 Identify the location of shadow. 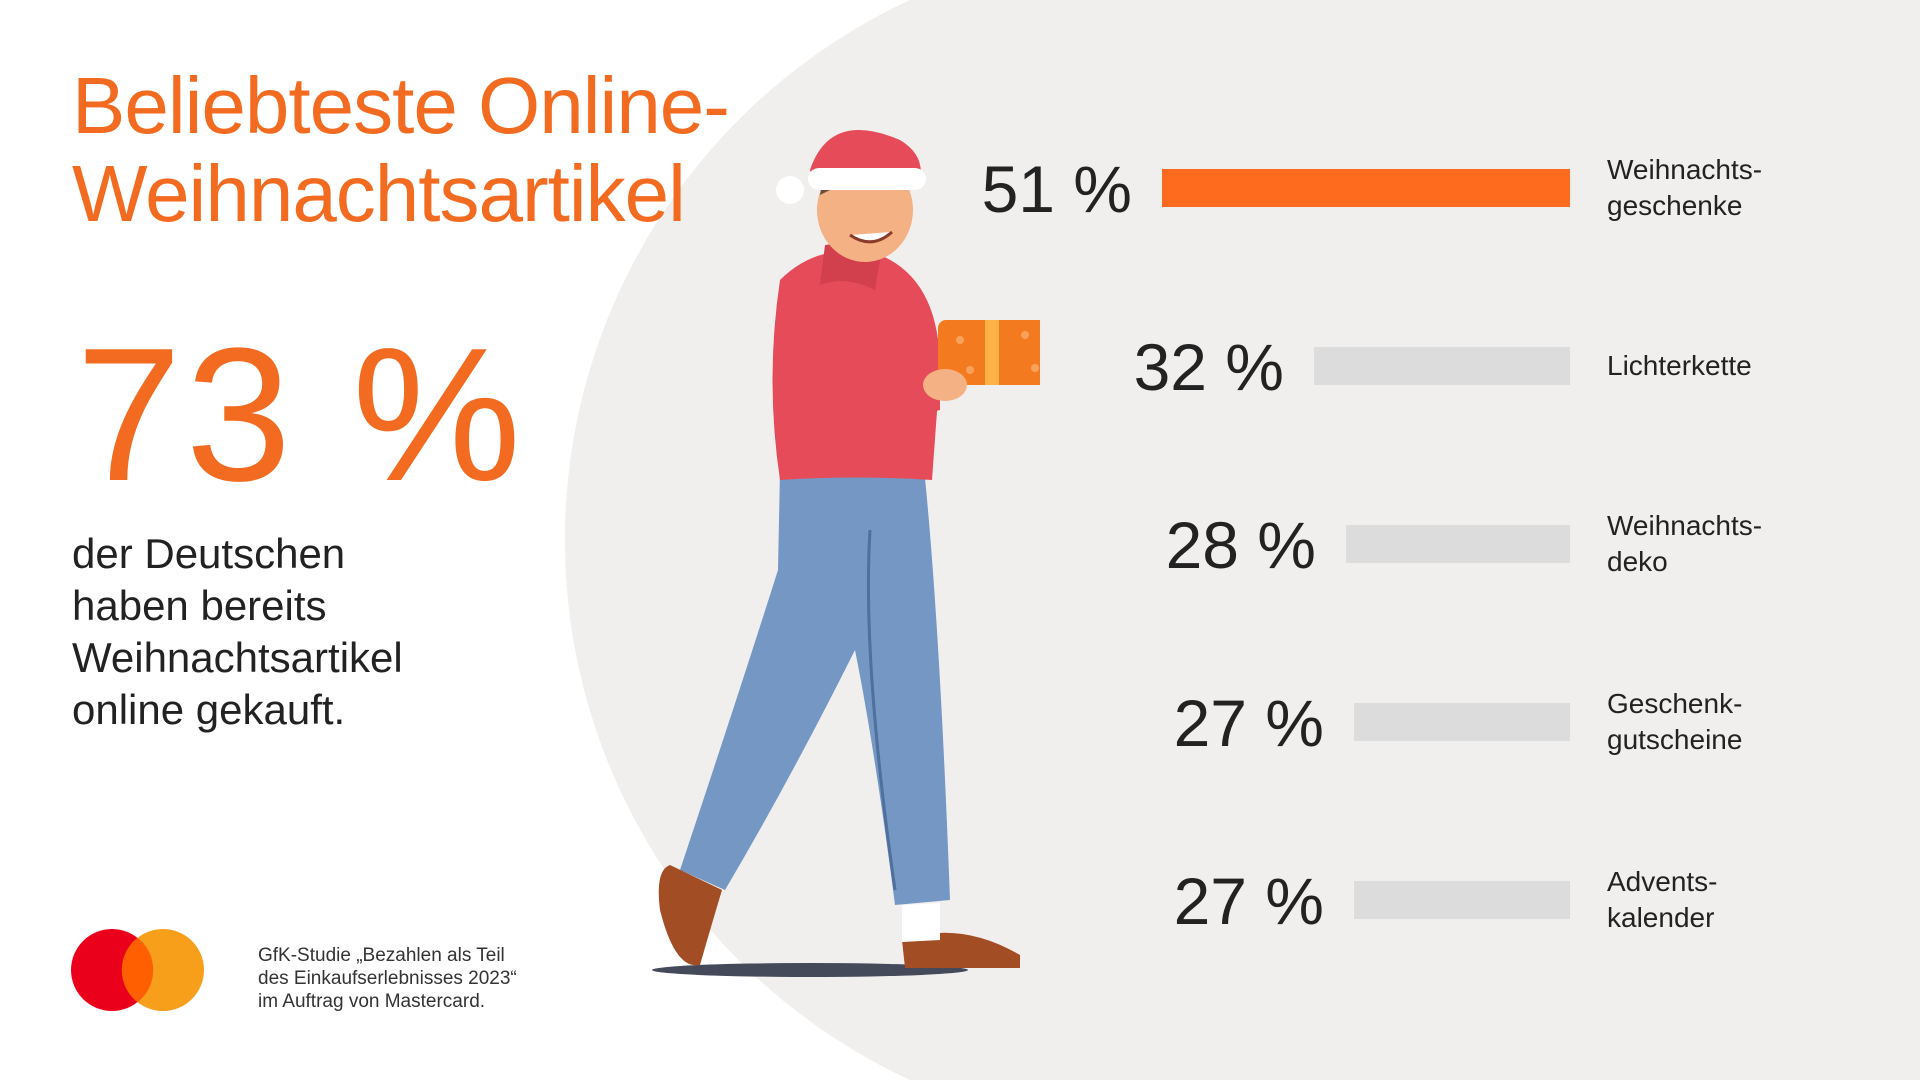
(810, 970).